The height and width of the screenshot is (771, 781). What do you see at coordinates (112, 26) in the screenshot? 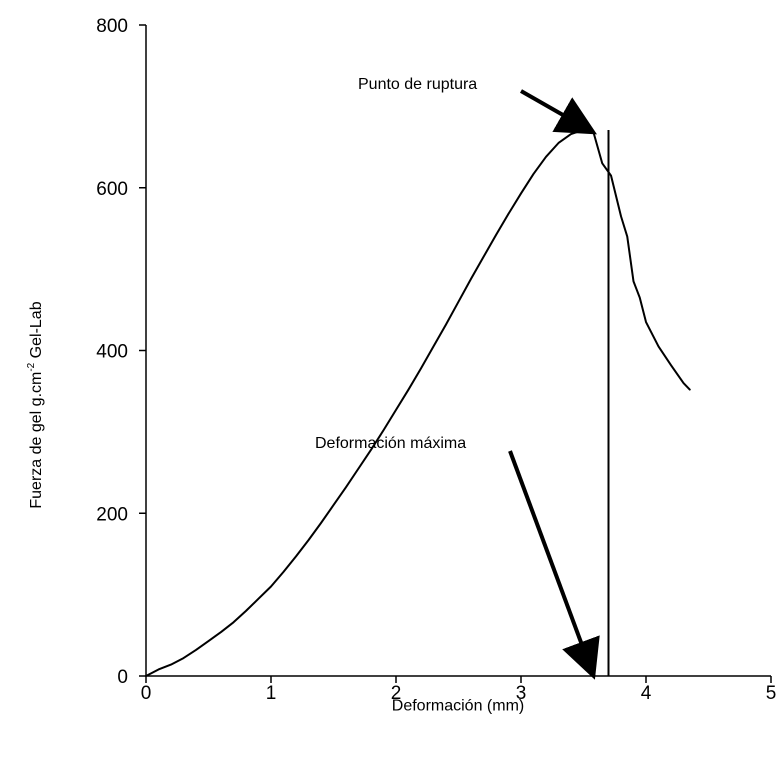
I see `y-tick-label: 800` at bounding box center [112, 26].